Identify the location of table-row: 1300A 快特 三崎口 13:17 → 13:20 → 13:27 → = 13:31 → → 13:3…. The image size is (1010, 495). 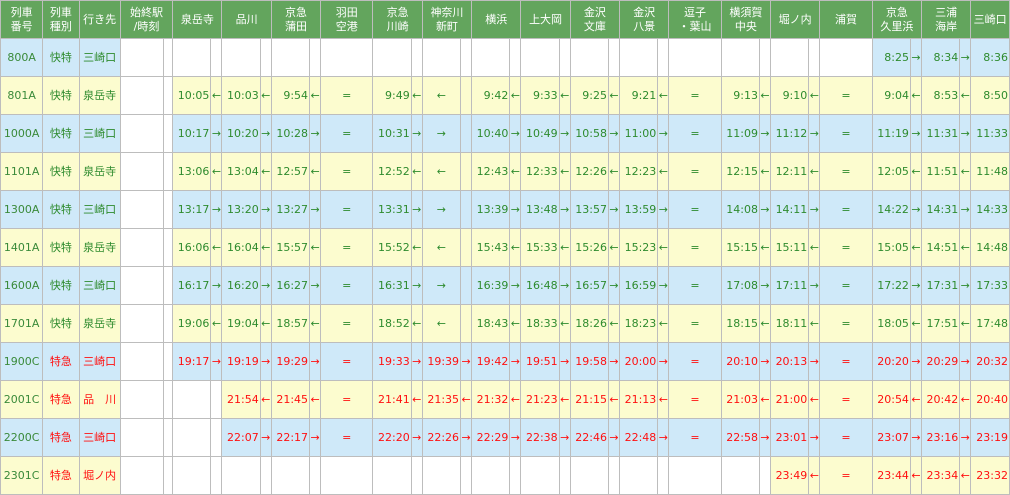
(505, 209).